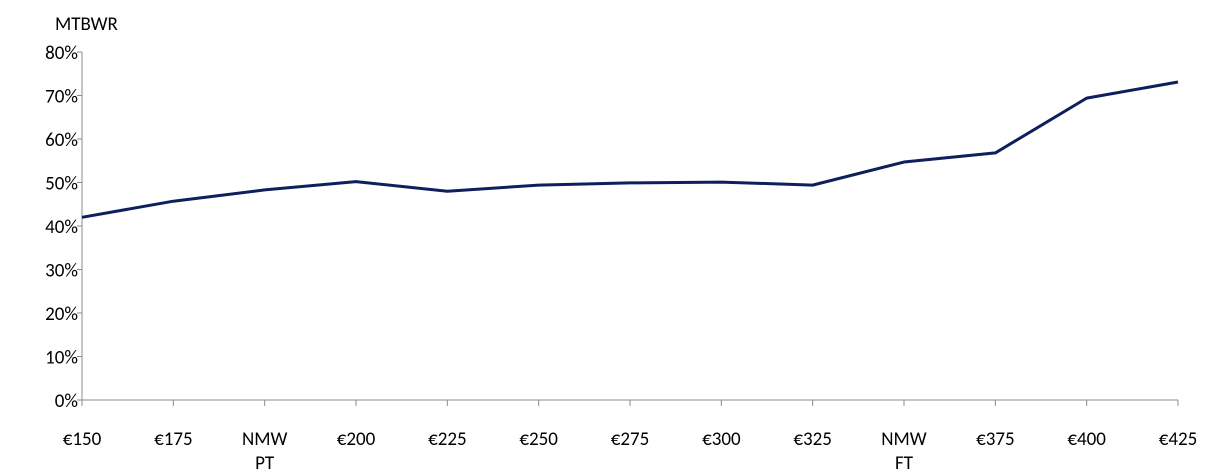 The image size is (1214, 475). What do you see at coordinates (61, 271) in the screenshot?
I see `y-tick-label: 30%` at bounding box center [61, 271].